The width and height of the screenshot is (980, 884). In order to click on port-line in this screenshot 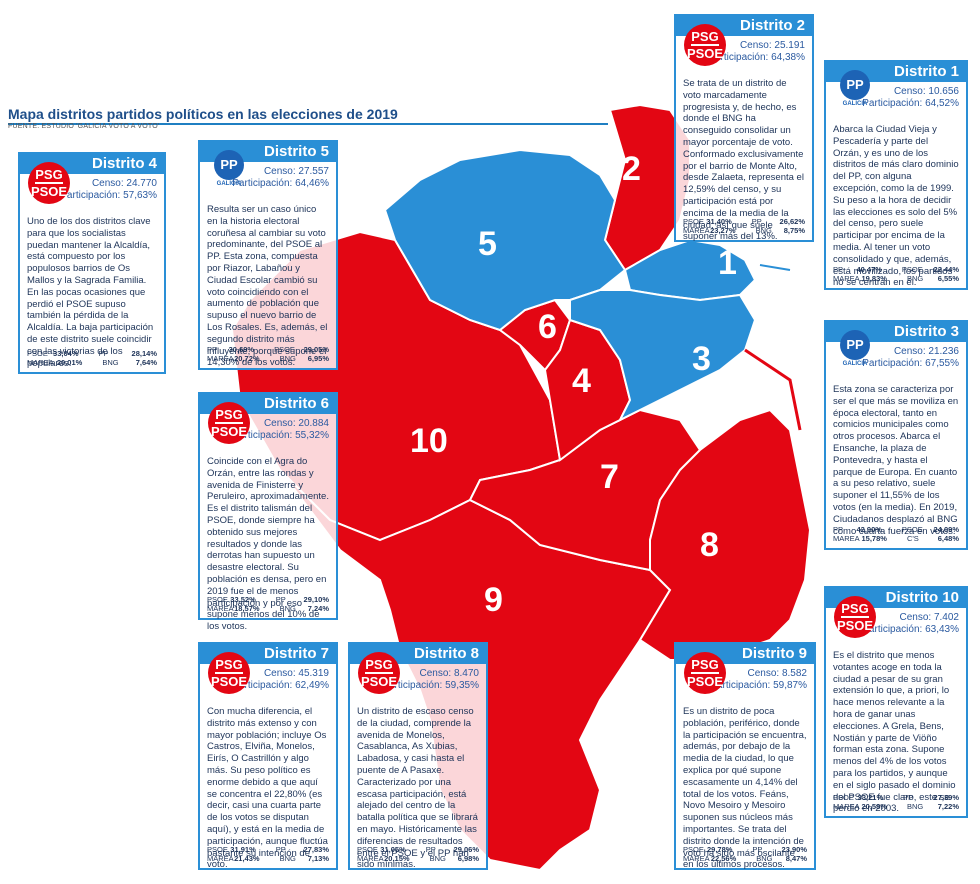, I will do `click(775, 267)`.